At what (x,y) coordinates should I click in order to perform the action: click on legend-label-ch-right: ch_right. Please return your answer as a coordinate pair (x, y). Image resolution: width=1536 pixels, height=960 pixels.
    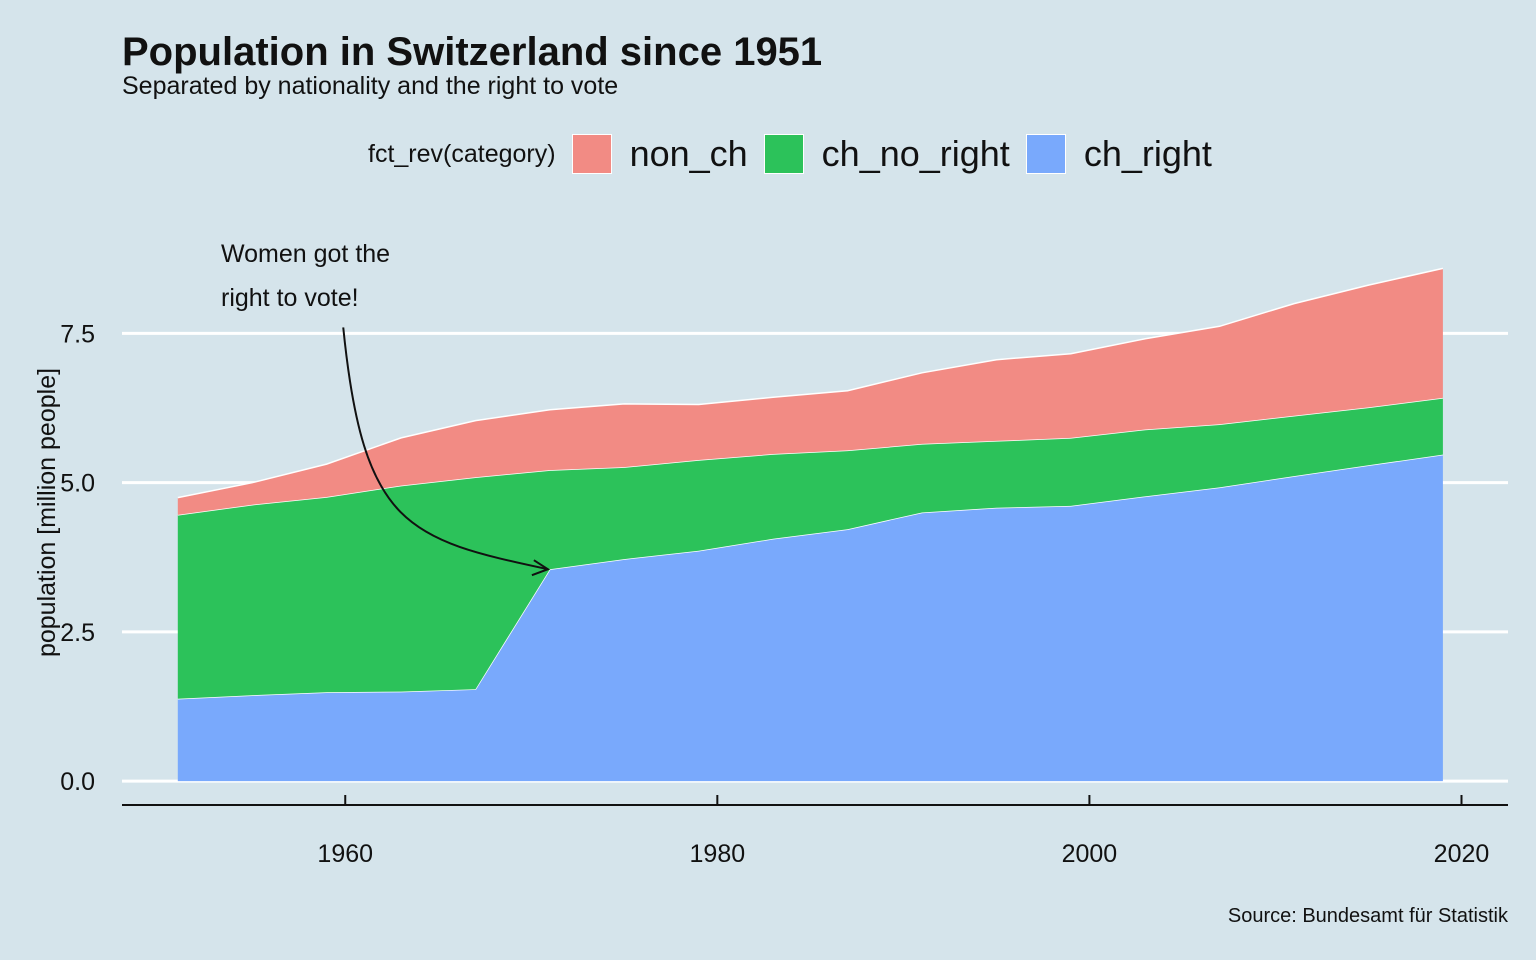
    Looking at the image, I should click on (1147, 153).